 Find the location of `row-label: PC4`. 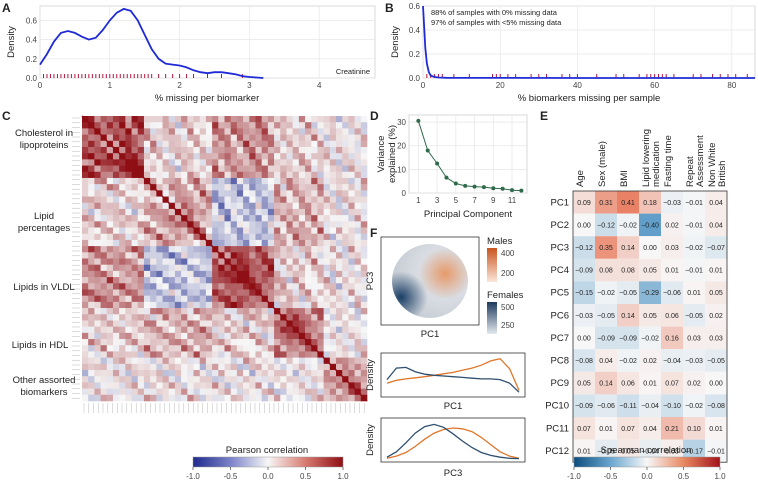

row-label: PC4 is located at coordinates (560, 270).